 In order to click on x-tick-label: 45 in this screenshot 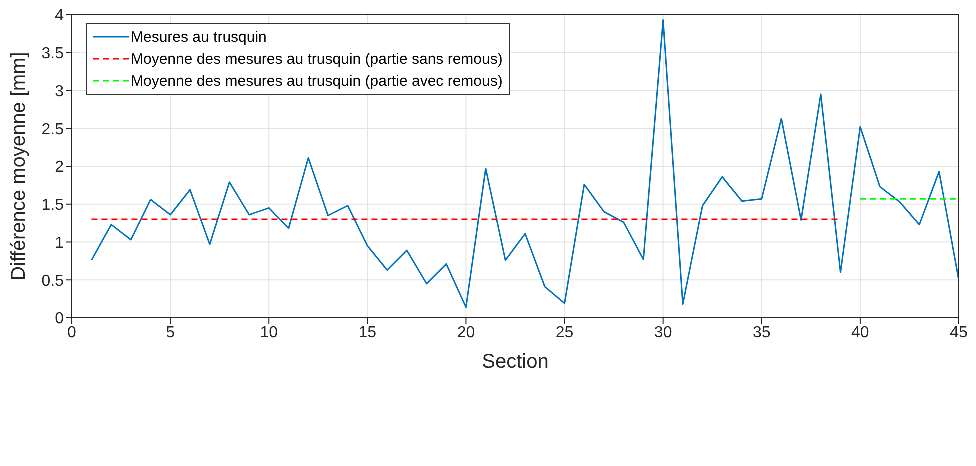, I will do `click(959, 333)`.